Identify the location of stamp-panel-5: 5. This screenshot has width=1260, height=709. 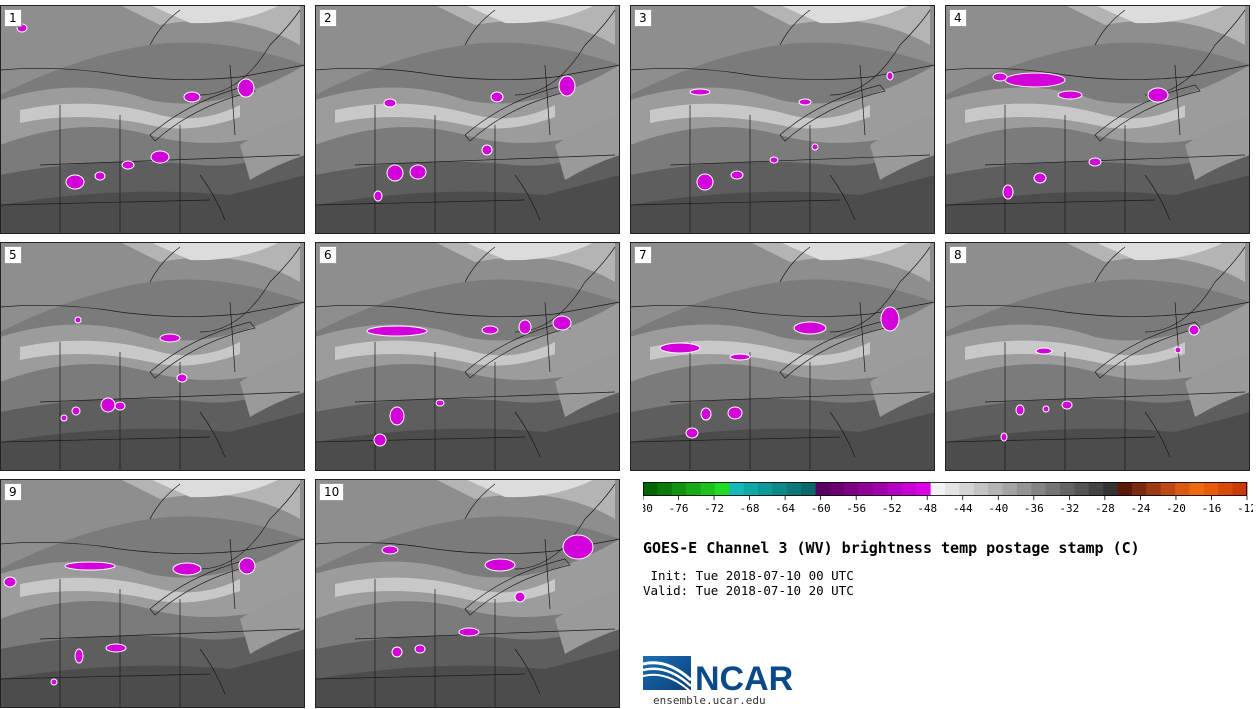
(152, 356).